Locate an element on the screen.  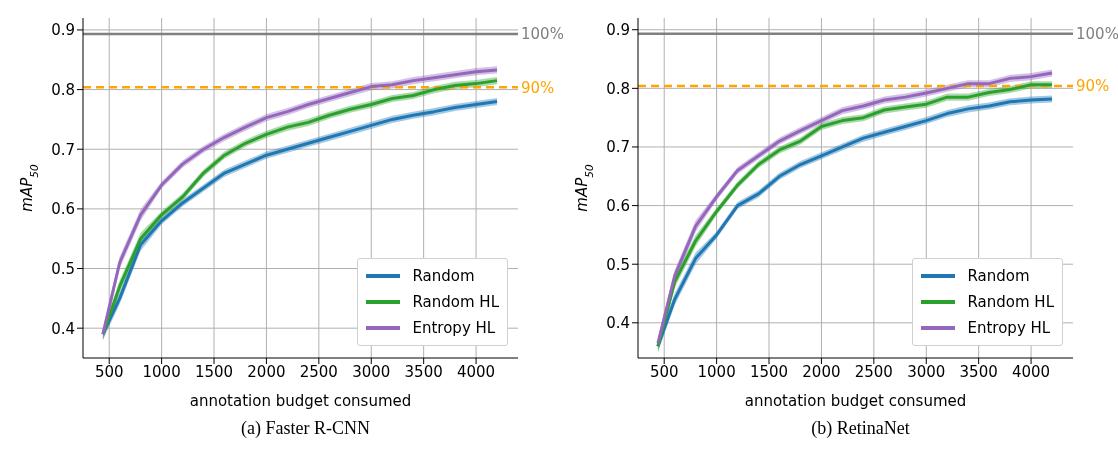
text: (a) Faster R-CNN is located at coordinates (305, 428).